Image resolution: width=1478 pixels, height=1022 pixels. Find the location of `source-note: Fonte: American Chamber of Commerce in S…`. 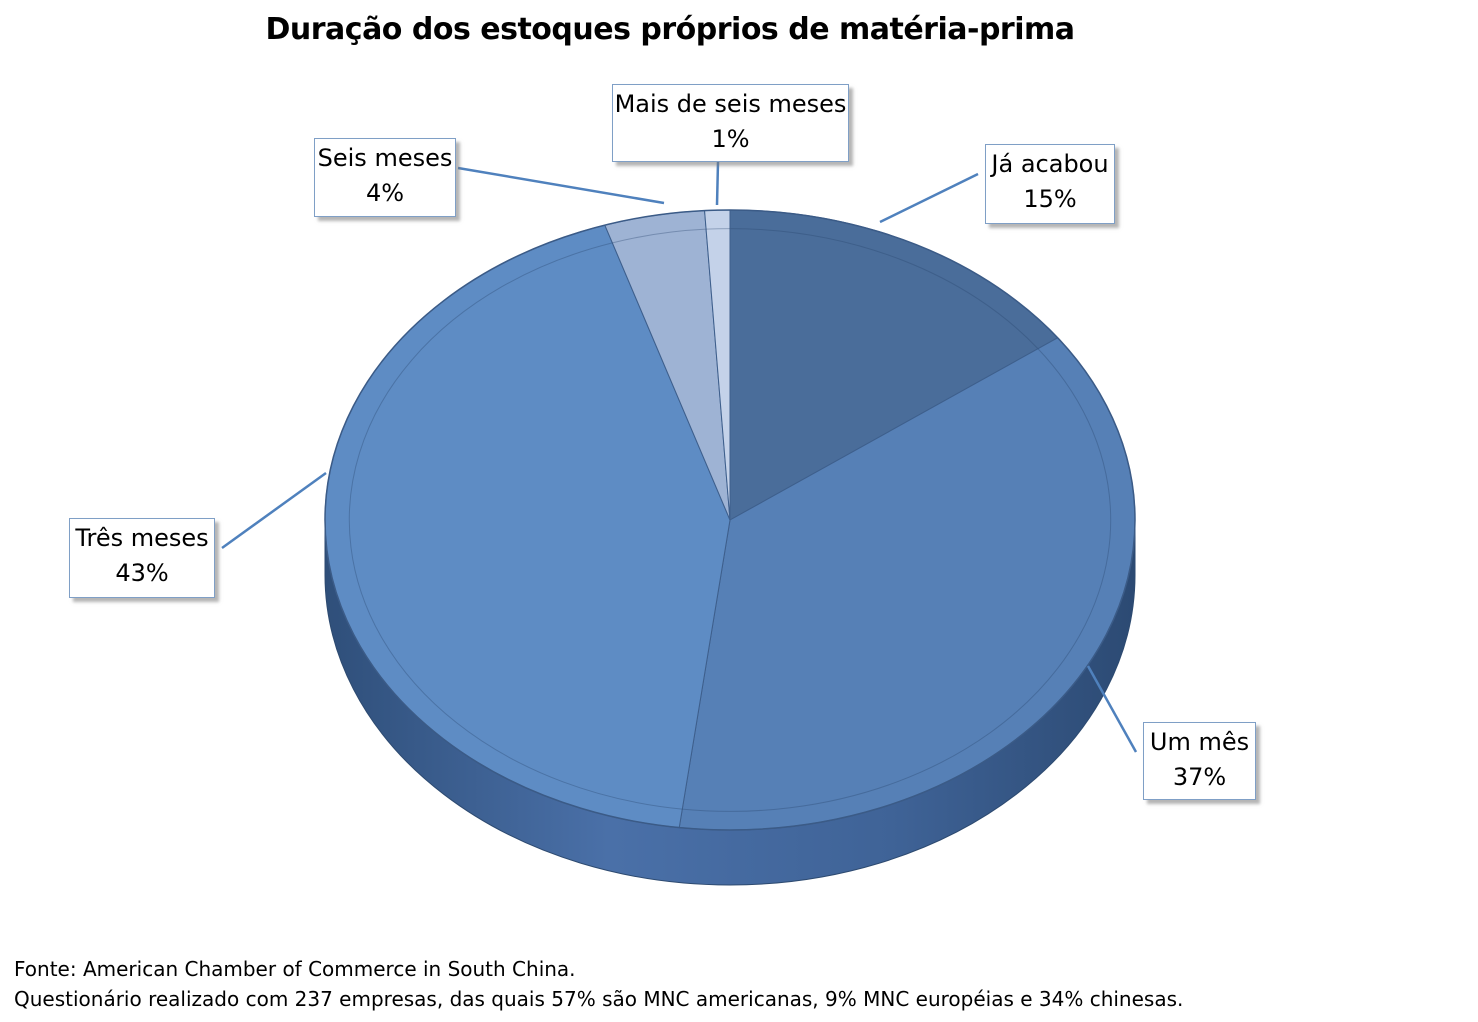

source-note: Fonte: American Chamber of Commerce in S… is located at coordinates (295, 969).